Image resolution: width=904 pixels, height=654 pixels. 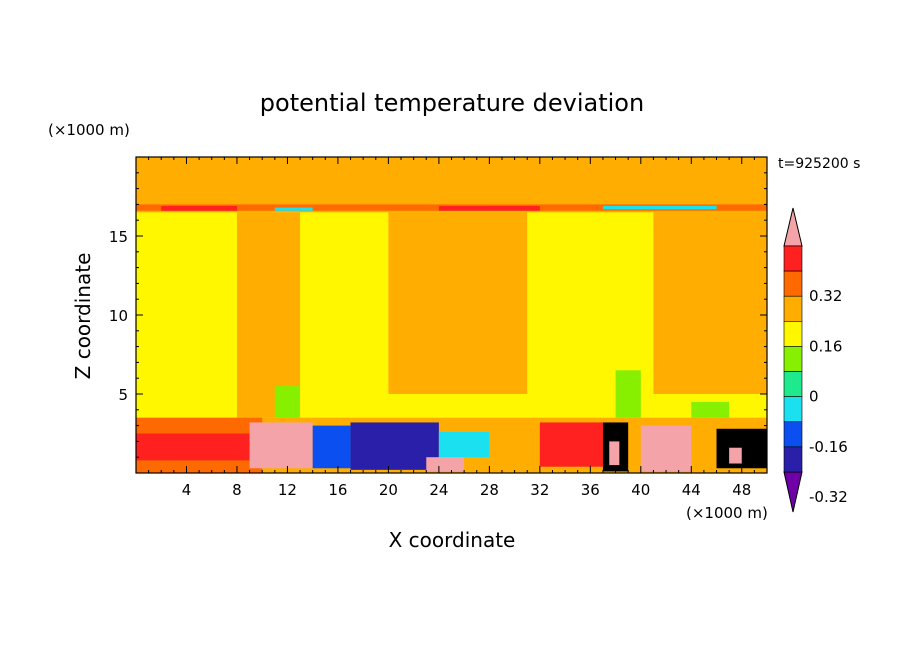 What do you see at coordinates (83, 316) in the screenshot?
I see `y-axis-label: Z coordinate` at bounding box center [83, 316].